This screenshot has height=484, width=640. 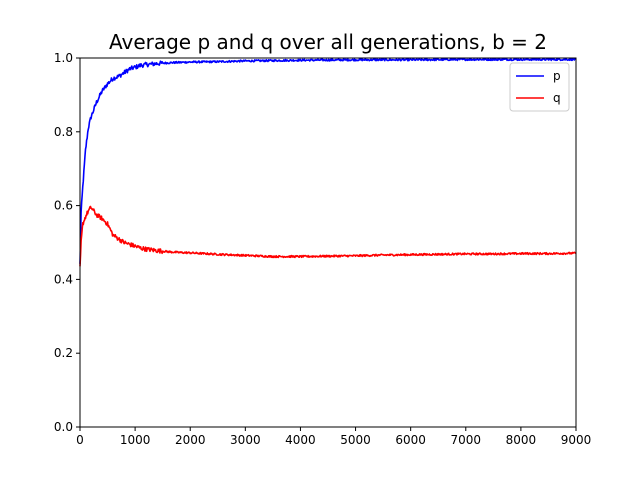 I want to click on y-tick-label: 0.4, so click(x=63, y=279).